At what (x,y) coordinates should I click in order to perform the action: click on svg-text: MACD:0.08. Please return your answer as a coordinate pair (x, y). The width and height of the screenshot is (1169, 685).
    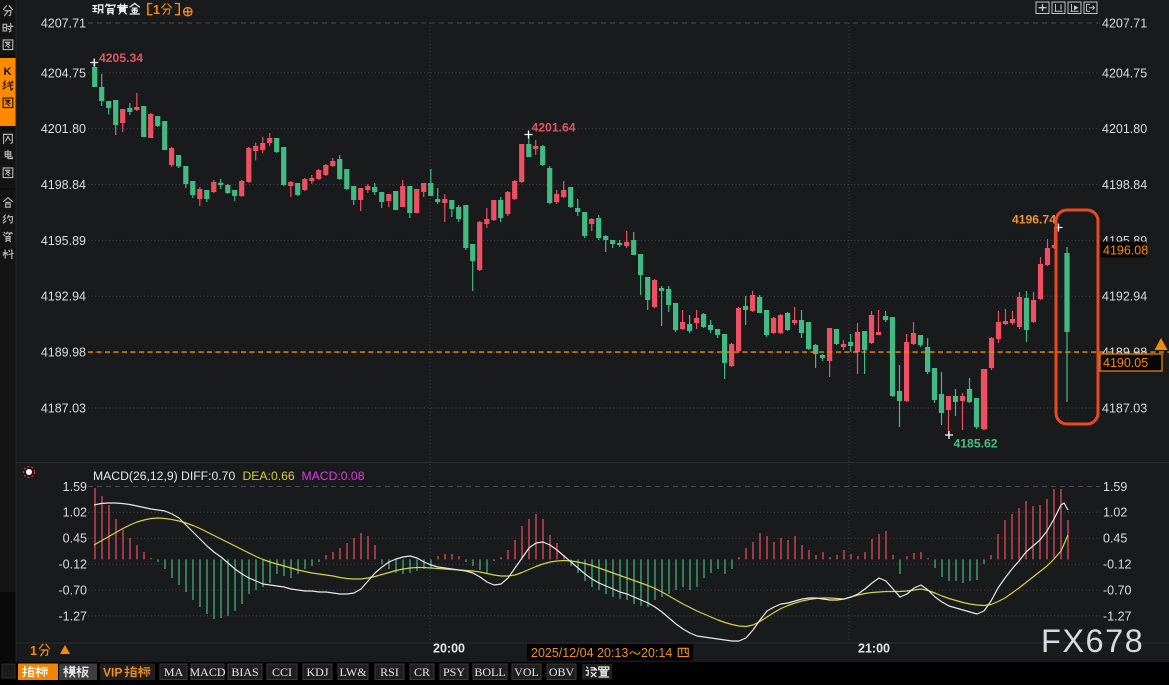
    Looking at the image, I should click on (333, 476).